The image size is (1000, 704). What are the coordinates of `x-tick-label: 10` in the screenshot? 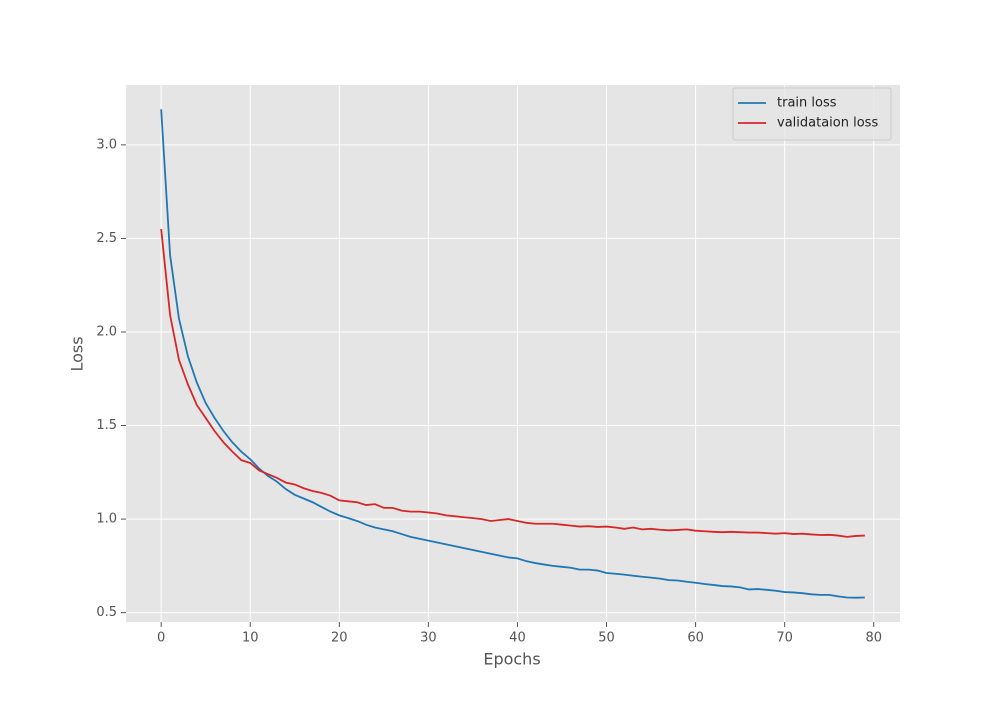 It's located at (250, 638).